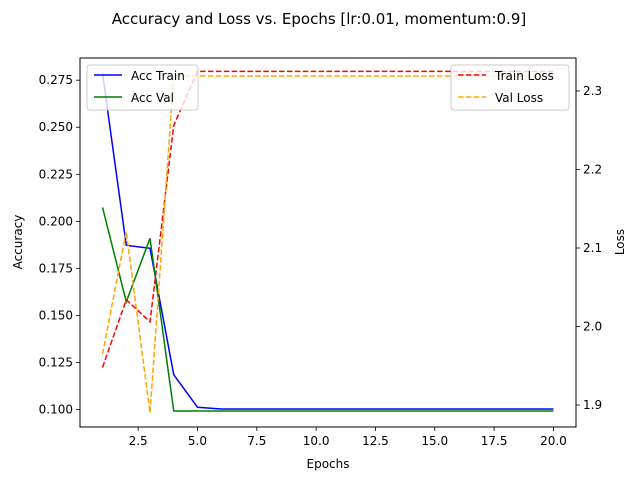 This screenshot has width=640, height=480. What do you see at coordinates (494, 441) in the screenshot?
I see `x-tick-label: 17.5` at bounding box center [494, 441].